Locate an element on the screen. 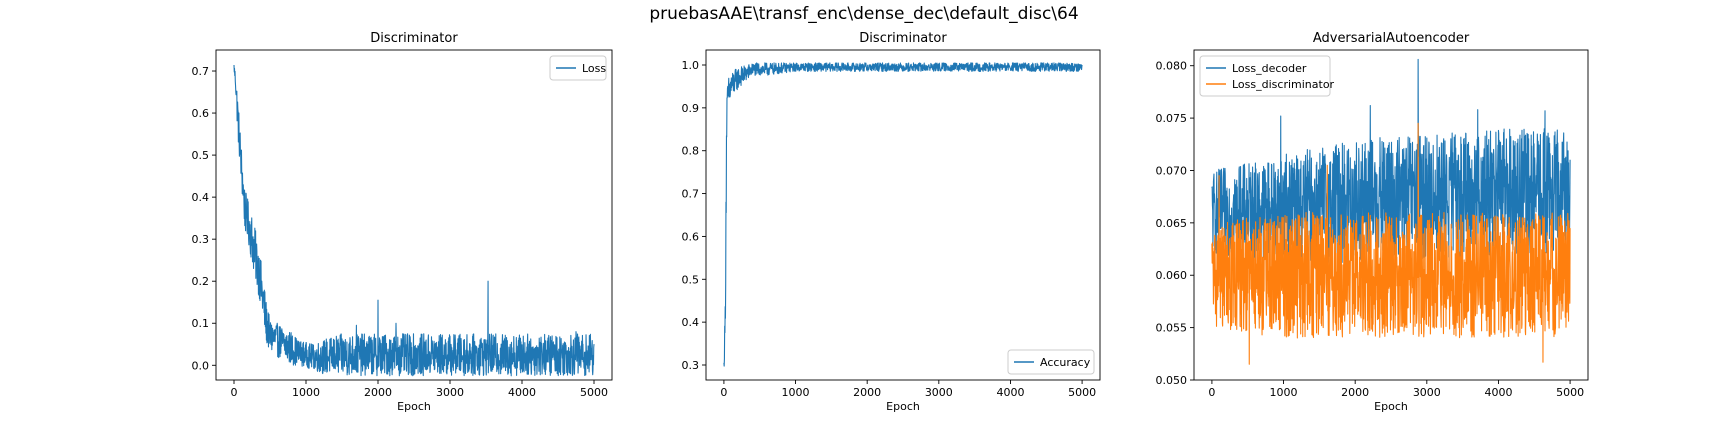 This screenshot has height=432, width=1728. legend-label: Accuracy is located at coordinates (1065, 362).